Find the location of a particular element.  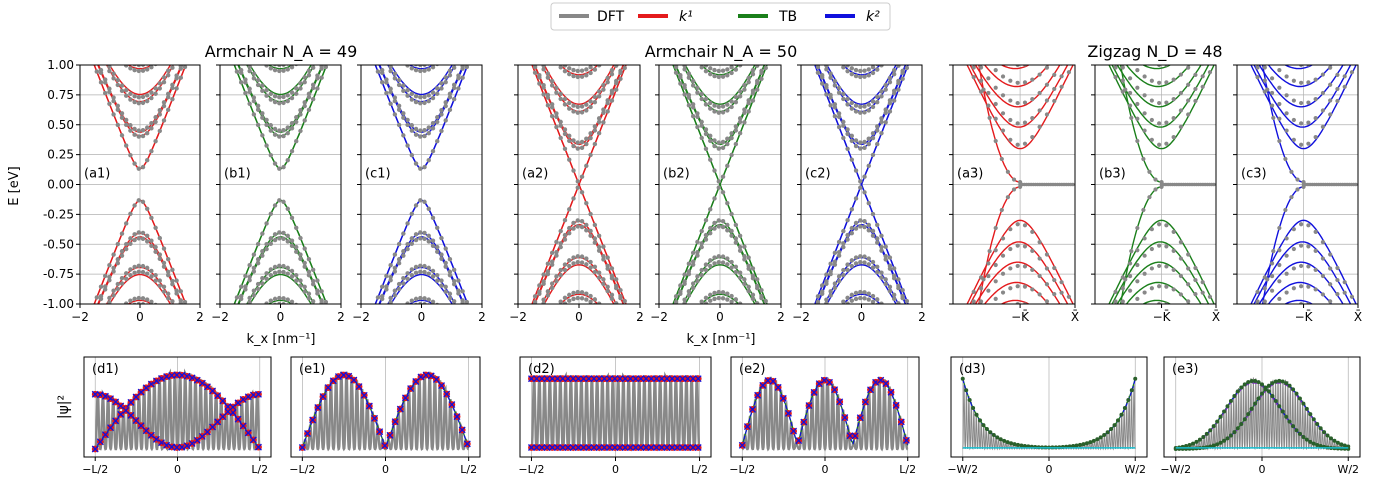

wave-panel-d3: (d3)−W/2 0 W/2 is located at coordinates (1047, 416).